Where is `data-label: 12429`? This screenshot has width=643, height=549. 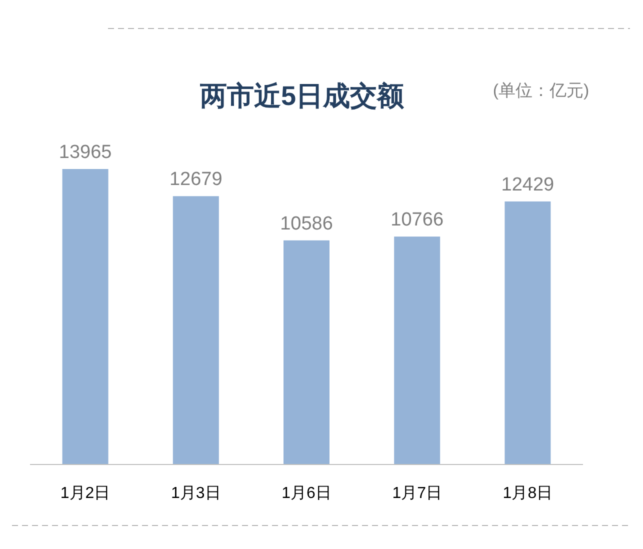
data-label: 12429 is located at coordinates (527, 185).